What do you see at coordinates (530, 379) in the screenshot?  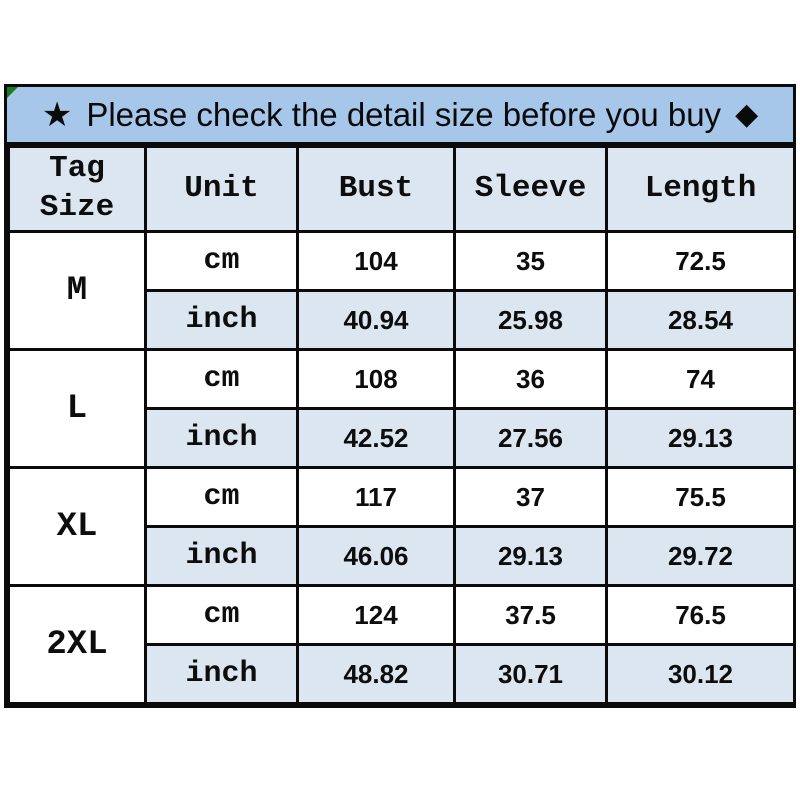 I see `value-l-cm-sleeve: 36` at bounding box center [530, 379].